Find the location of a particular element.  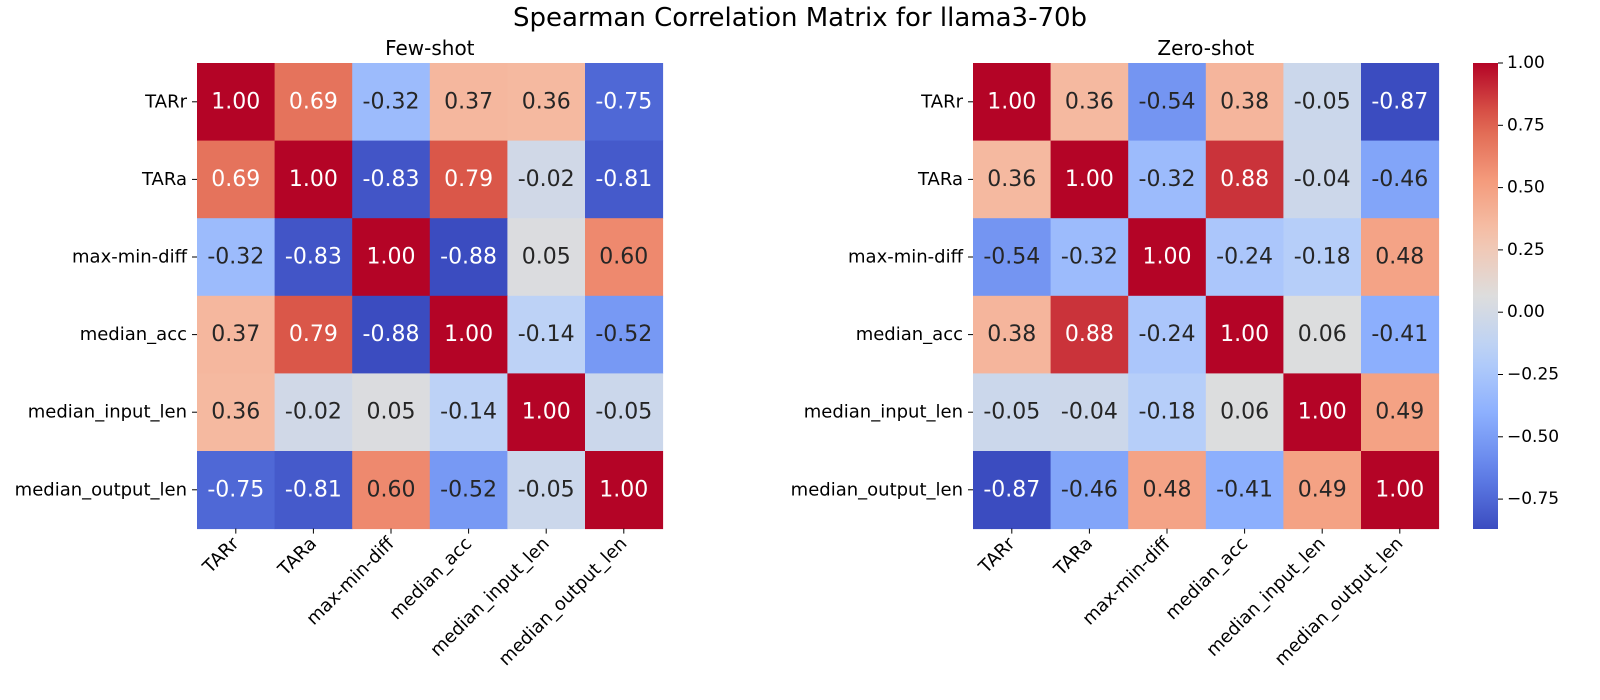

colorbar-tick-label: 0.75 is located at coordinates (1526, 125).